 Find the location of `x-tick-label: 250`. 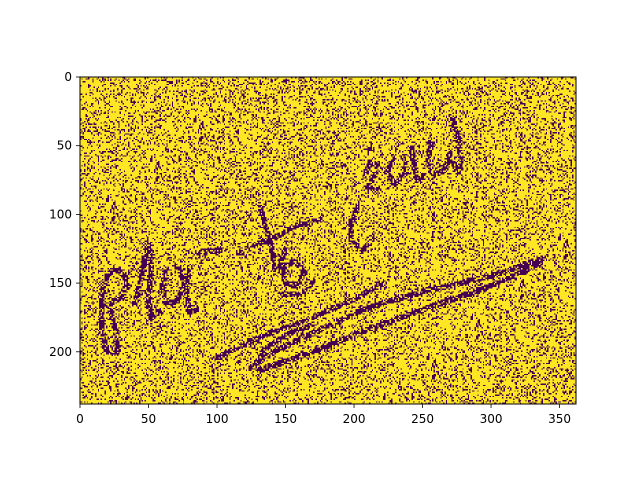

x-tick-label: 250 is located at coordinates (422, 419).